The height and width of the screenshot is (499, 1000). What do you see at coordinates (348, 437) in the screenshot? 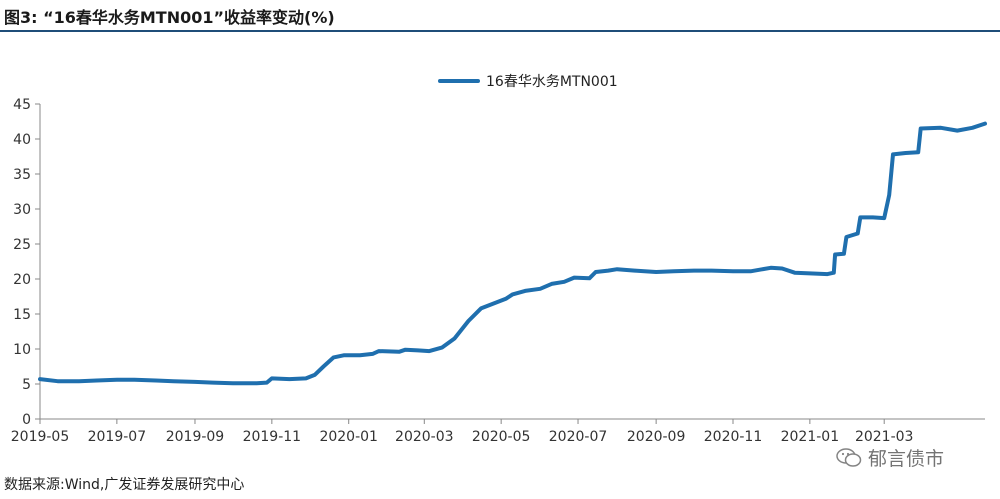
I see `x-tick-label: 2020-01` at bounding box center [348, 437].